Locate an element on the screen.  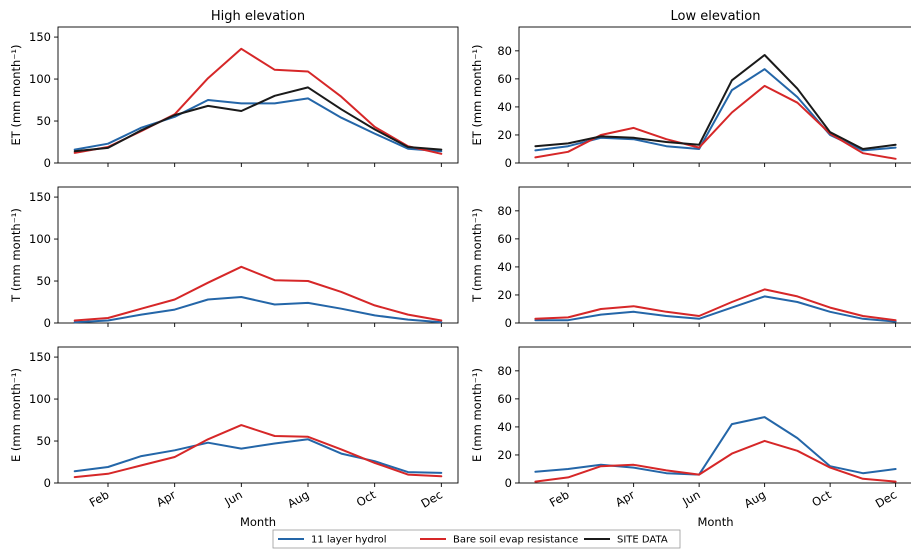
panel-1: 0 50 100 150 High elevation ET (mm month⁻¹) is located at coordinates (234, 89).